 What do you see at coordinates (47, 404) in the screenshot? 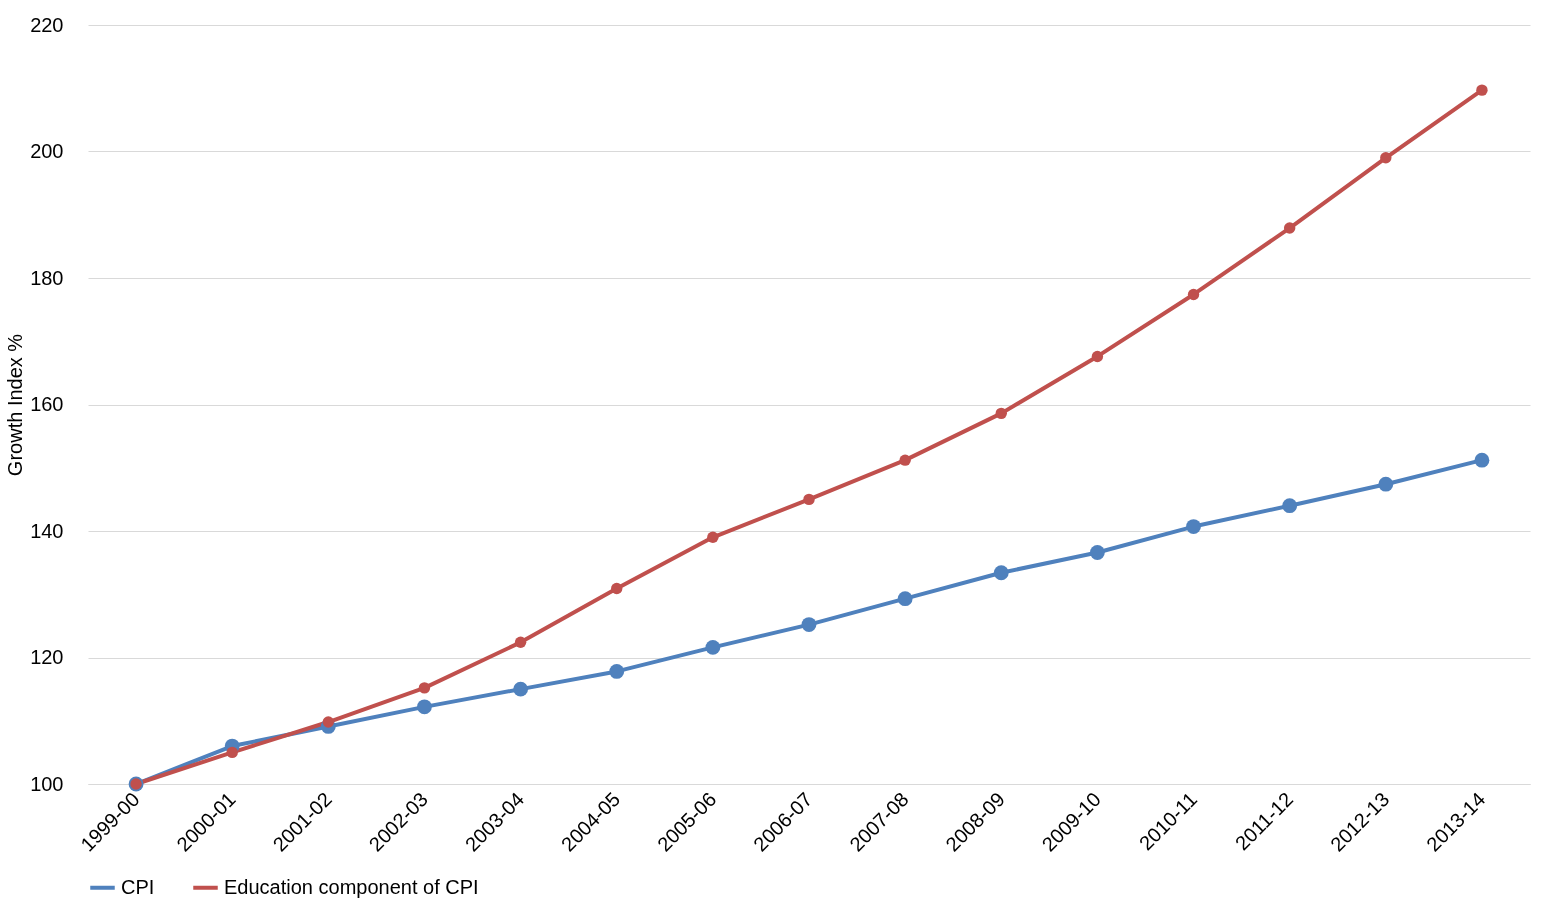
I see `y-tick-label: 160` at bounding box center [47, 404].